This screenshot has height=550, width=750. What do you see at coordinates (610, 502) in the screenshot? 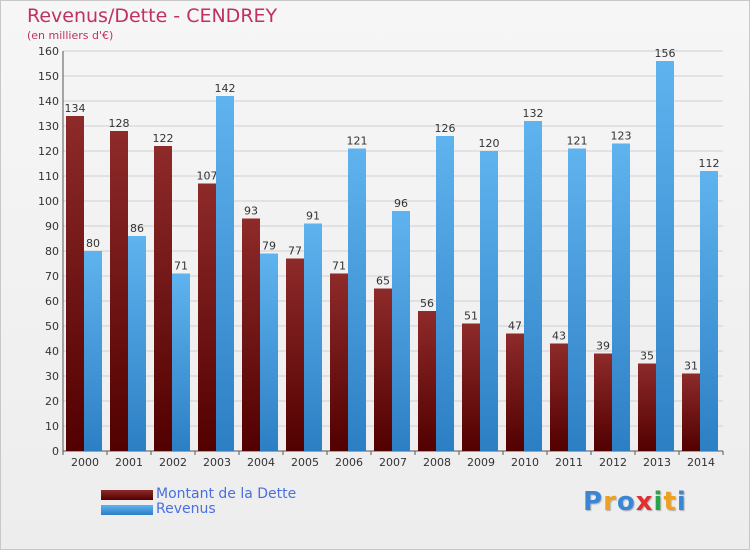
I see `logo-letter: r` at bounding box center [610, 502].